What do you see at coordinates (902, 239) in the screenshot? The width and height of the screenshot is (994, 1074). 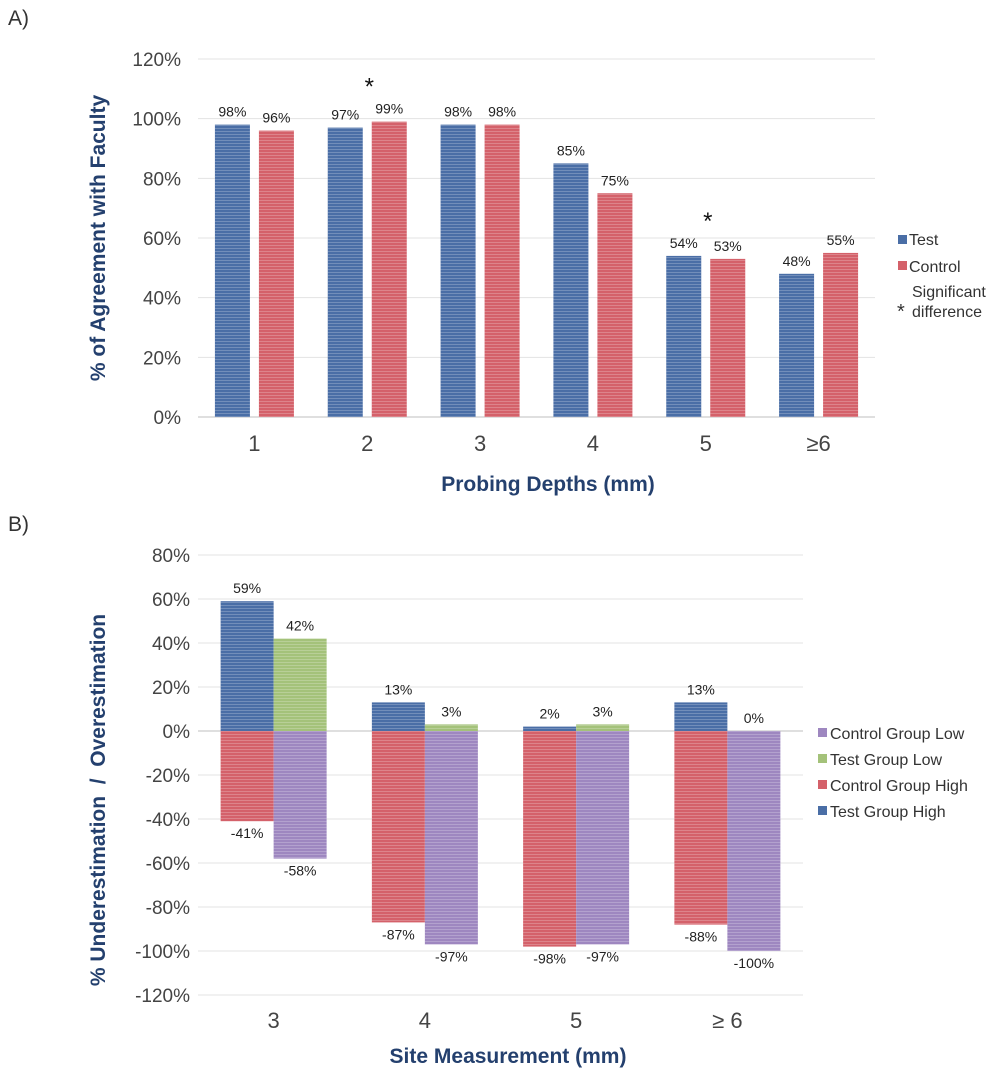 I see `legend-swatch-test` at bounding box center [902, 239].